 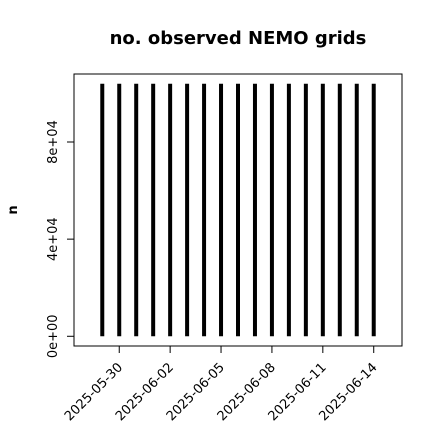 What do you see at coordinates (238, 38) in the screenshot?
I see `chart-title: no. observed NEMO grids` at bounding box center [238, 38].